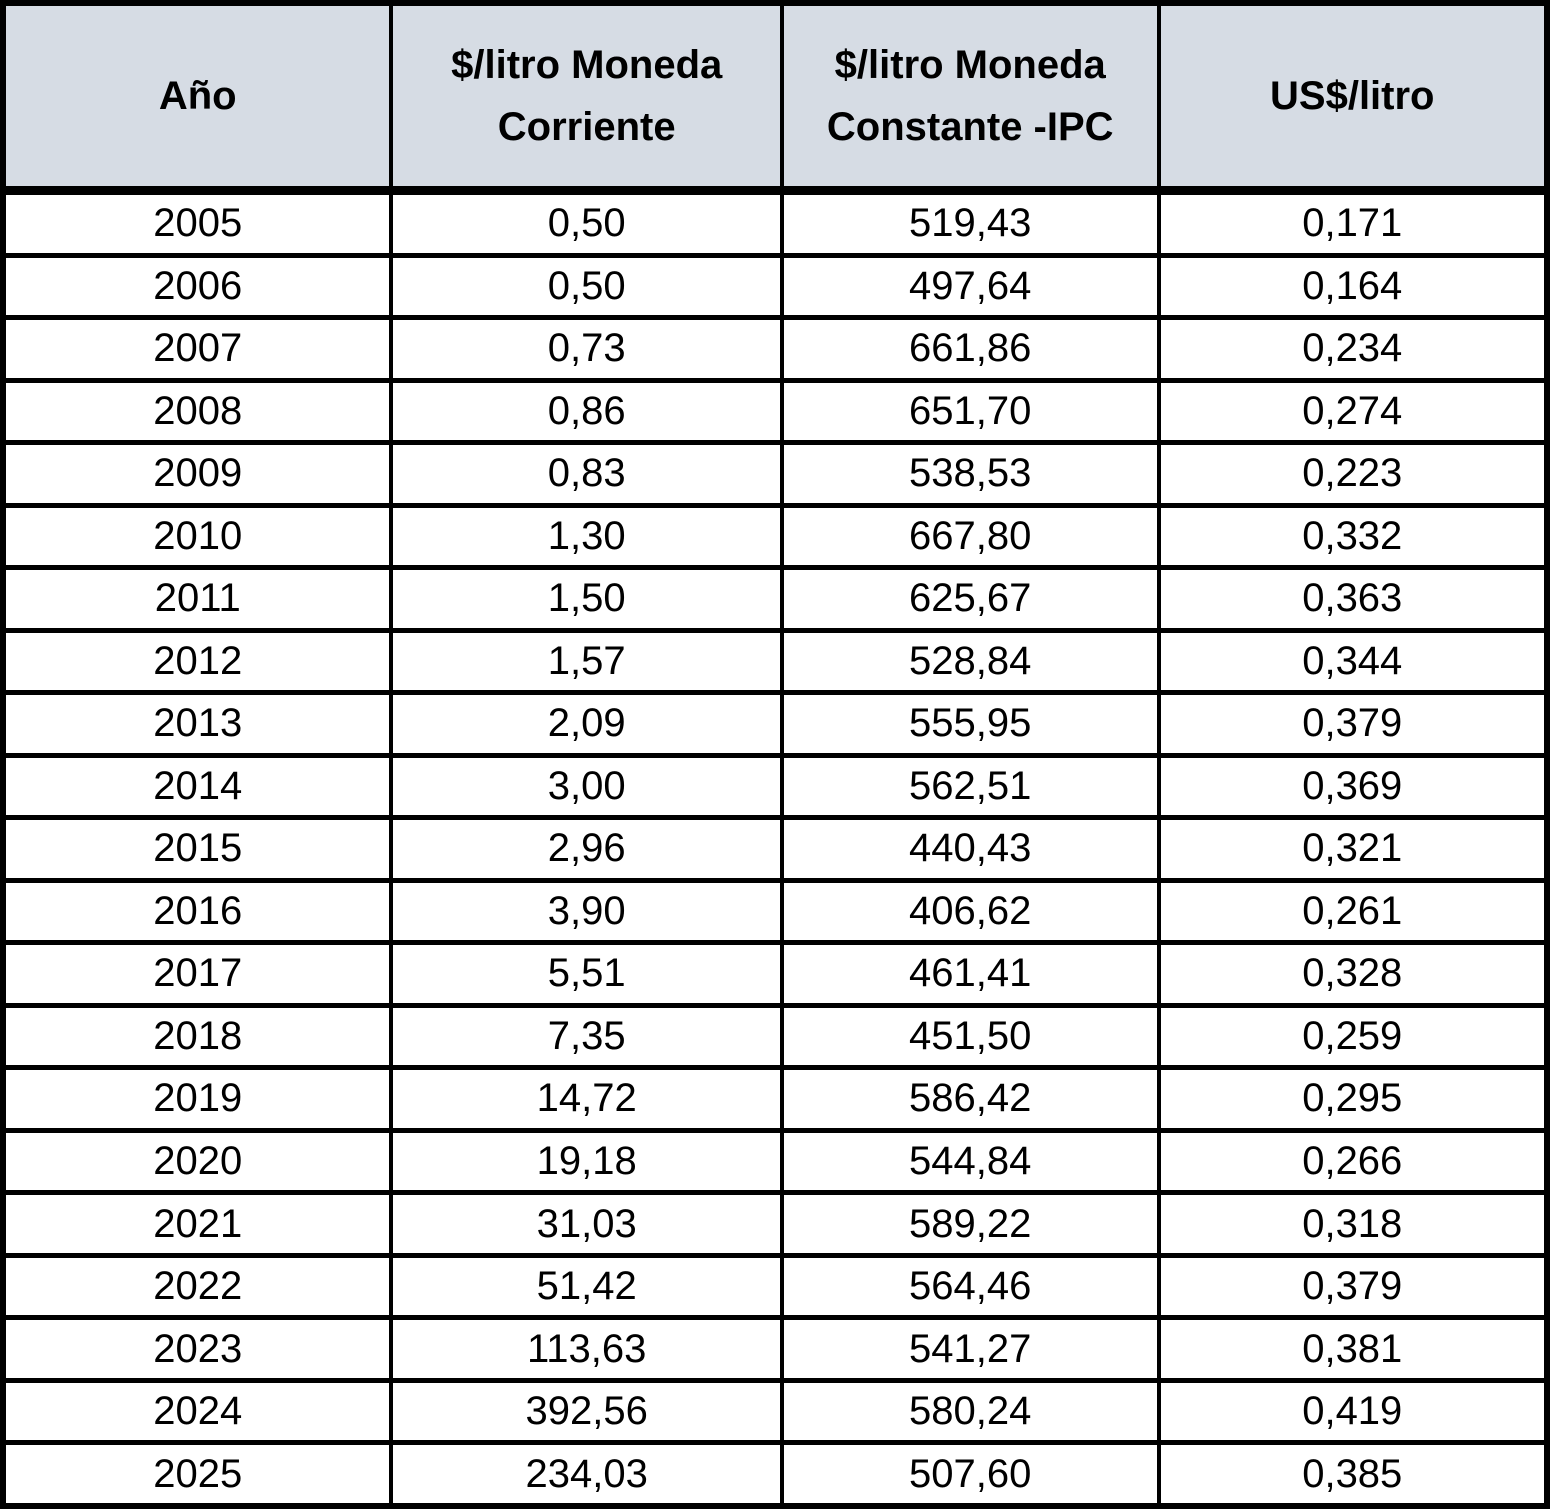 The width and height of the screenshot is (1550, 1509). Describe the element at coordinates (970, 1349) in the screenshot. I see `cell-moneda-constante-ipc: 541,27` at that location.